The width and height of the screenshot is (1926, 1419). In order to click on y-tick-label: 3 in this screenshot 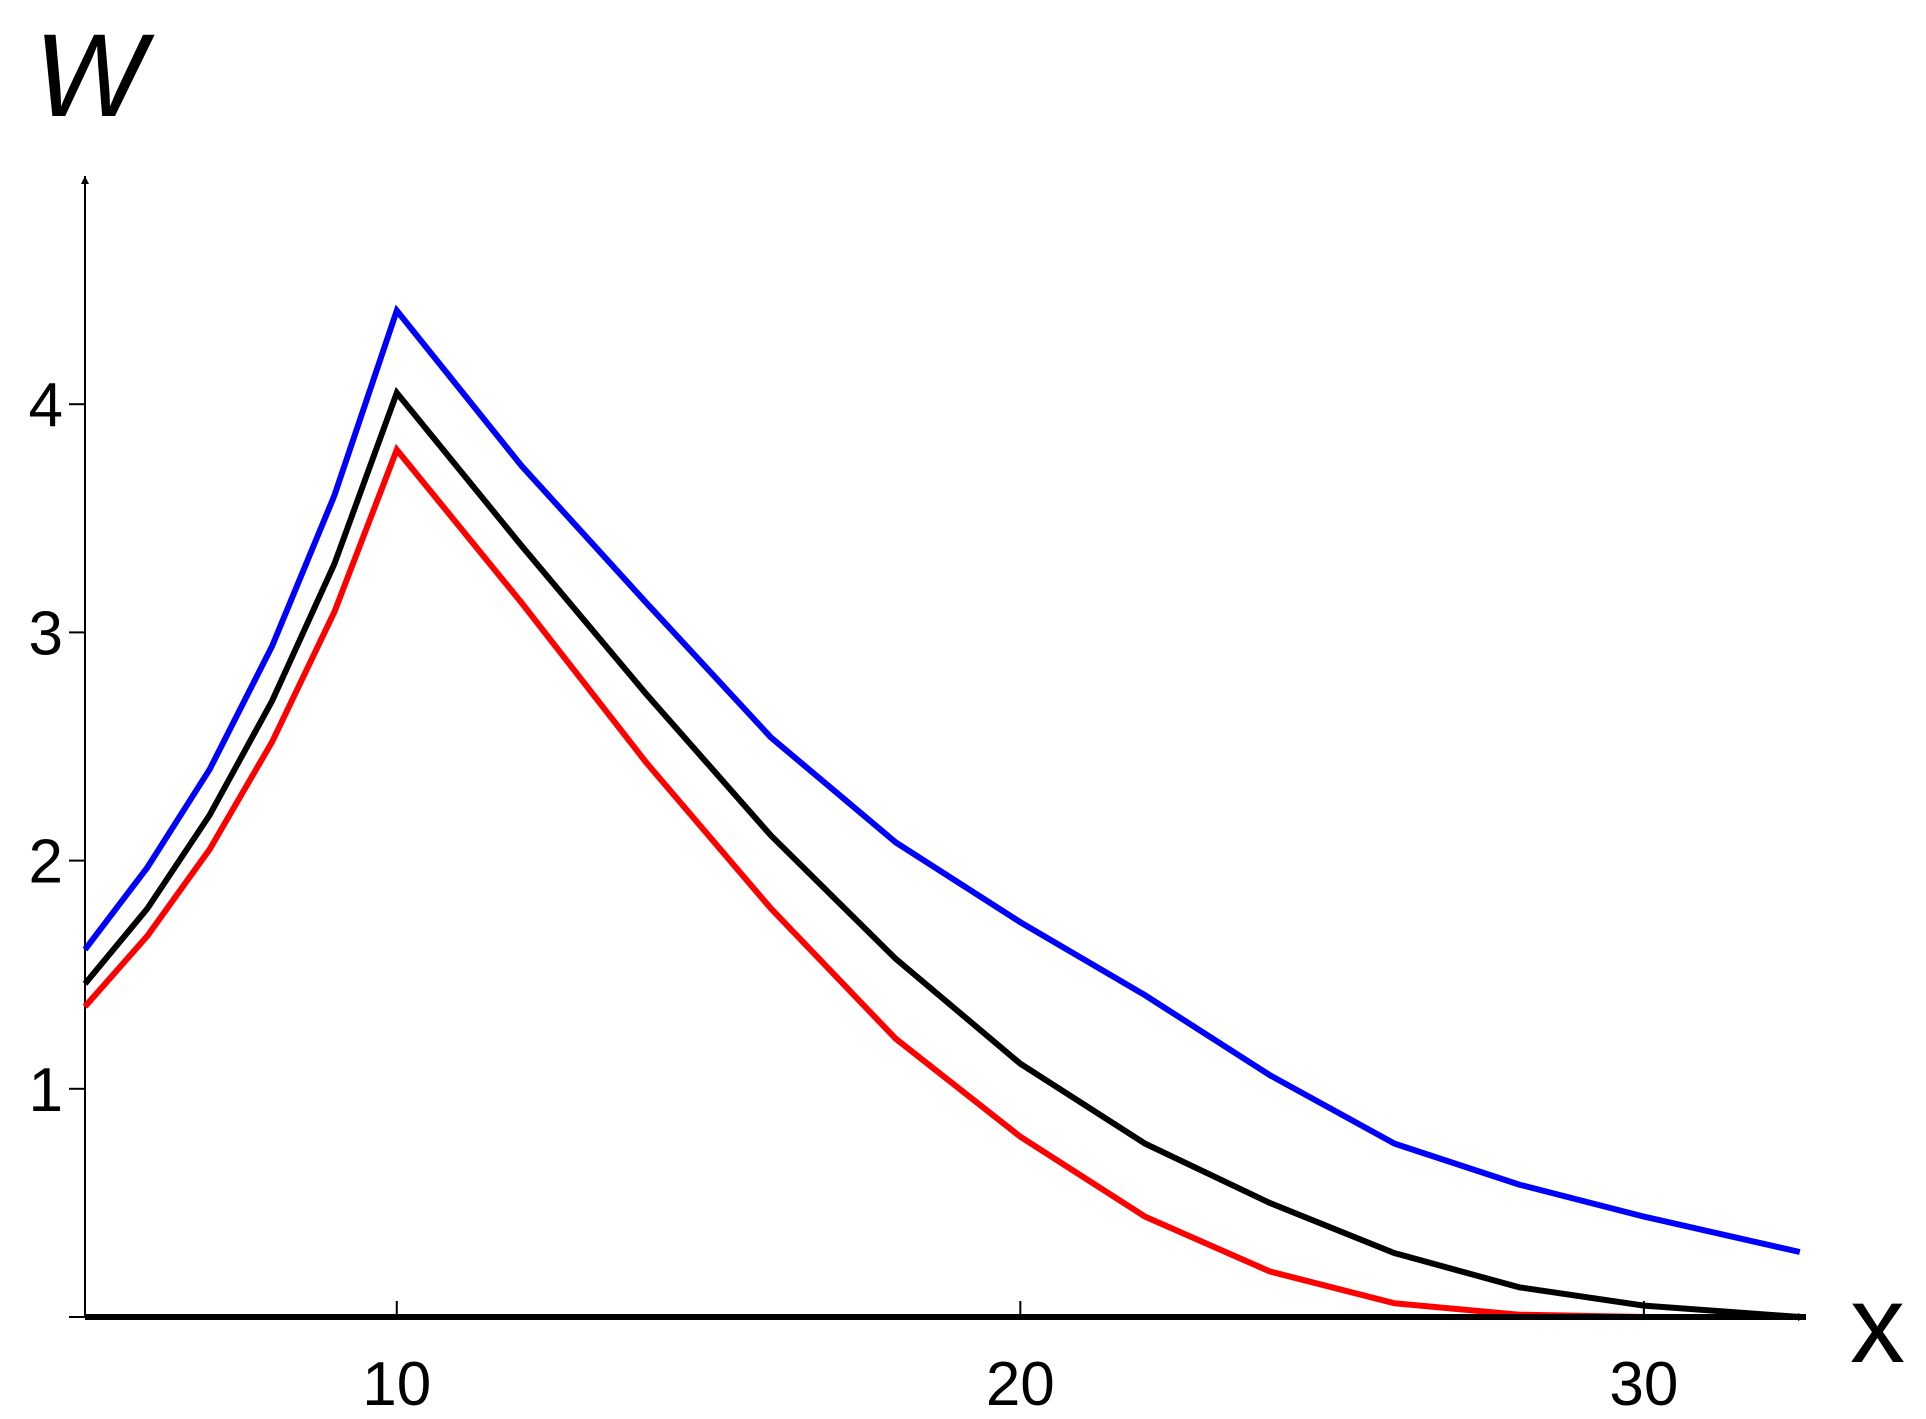, I will do `click(46, 633)`.